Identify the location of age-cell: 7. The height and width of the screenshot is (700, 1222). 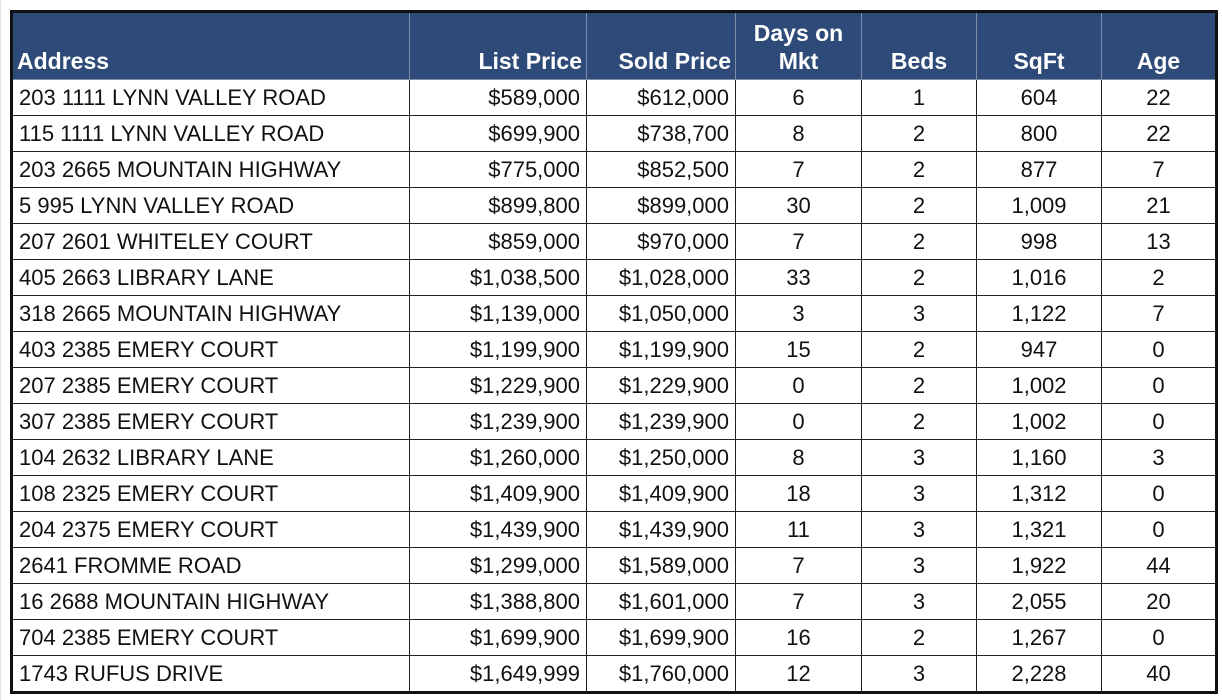
(1159, 169).